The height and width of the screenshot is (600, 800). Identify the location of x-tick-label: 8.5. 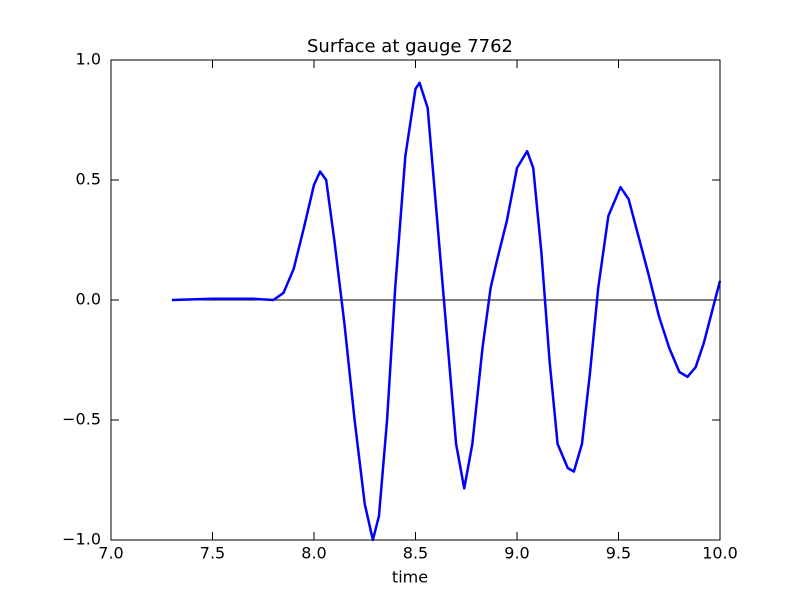
(415, 553).